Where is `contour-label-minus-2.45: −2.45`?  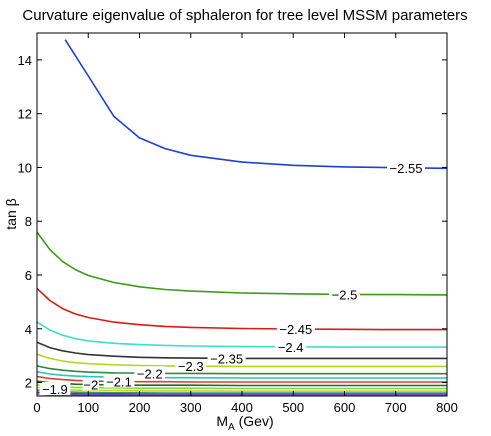 contour-label-minus-2.45: −2.45 is located at coordinates (295, 329).